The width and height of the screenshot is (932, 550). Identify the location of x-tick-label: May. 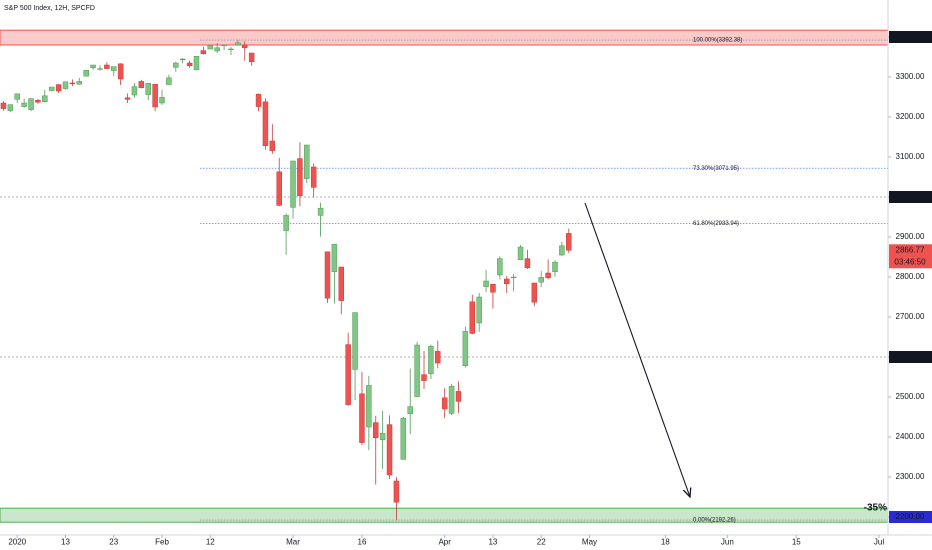
(589, 542).